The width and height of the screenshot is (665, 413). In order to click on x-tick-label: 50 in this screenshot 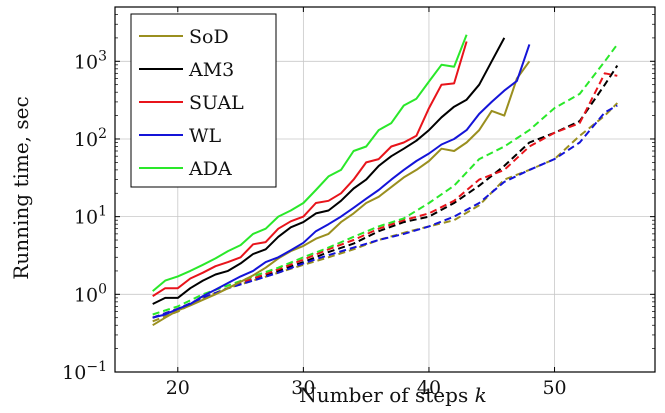, I will do `click(554, 388)`.